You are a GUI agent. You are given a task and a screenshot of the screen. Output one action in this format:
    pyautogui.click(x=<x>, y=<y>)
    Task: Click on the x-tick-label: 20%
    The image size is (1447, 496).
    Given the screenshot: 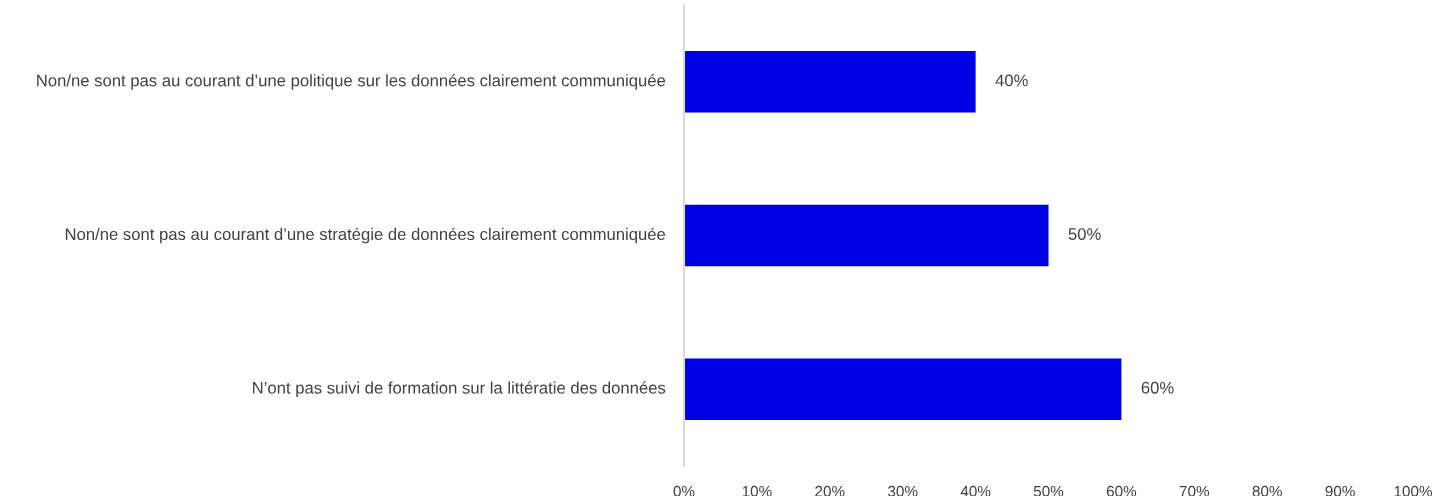 What is the action you would take?
    pyautogui.click(x=830, y=490)
    